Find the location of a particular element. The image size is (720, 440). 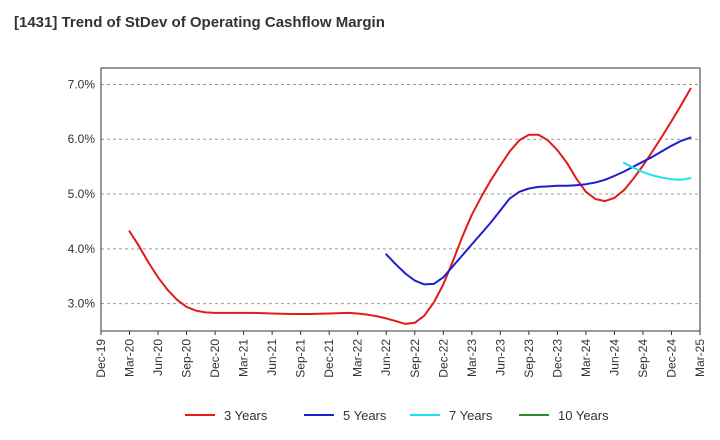

x-tick-label: Dec-24 is located at coordinates (671, 358).